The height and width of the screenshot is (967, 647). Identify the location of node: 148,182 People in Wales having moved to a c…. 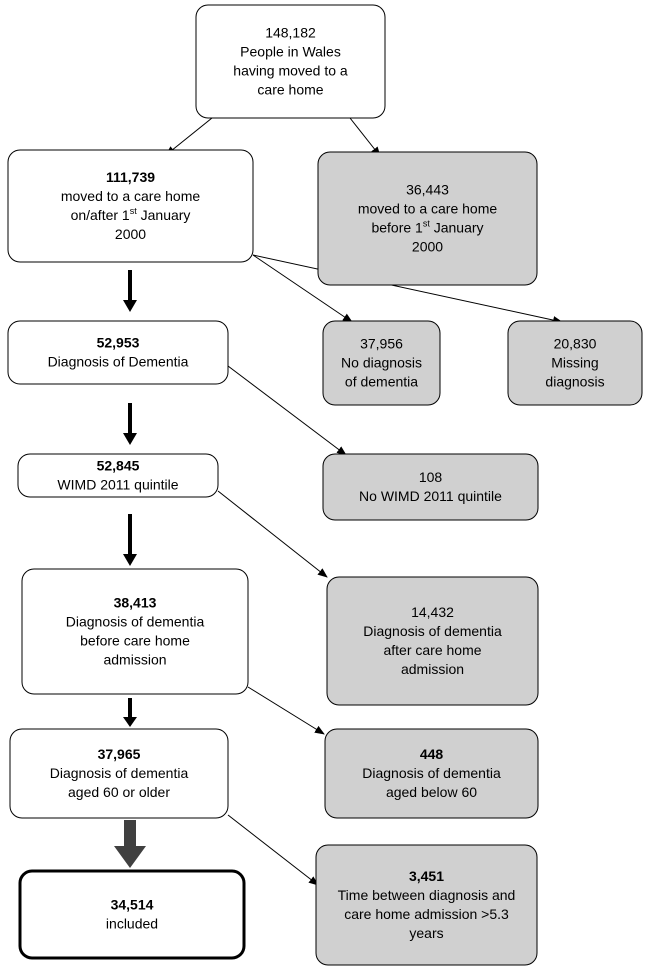
(290, 61).